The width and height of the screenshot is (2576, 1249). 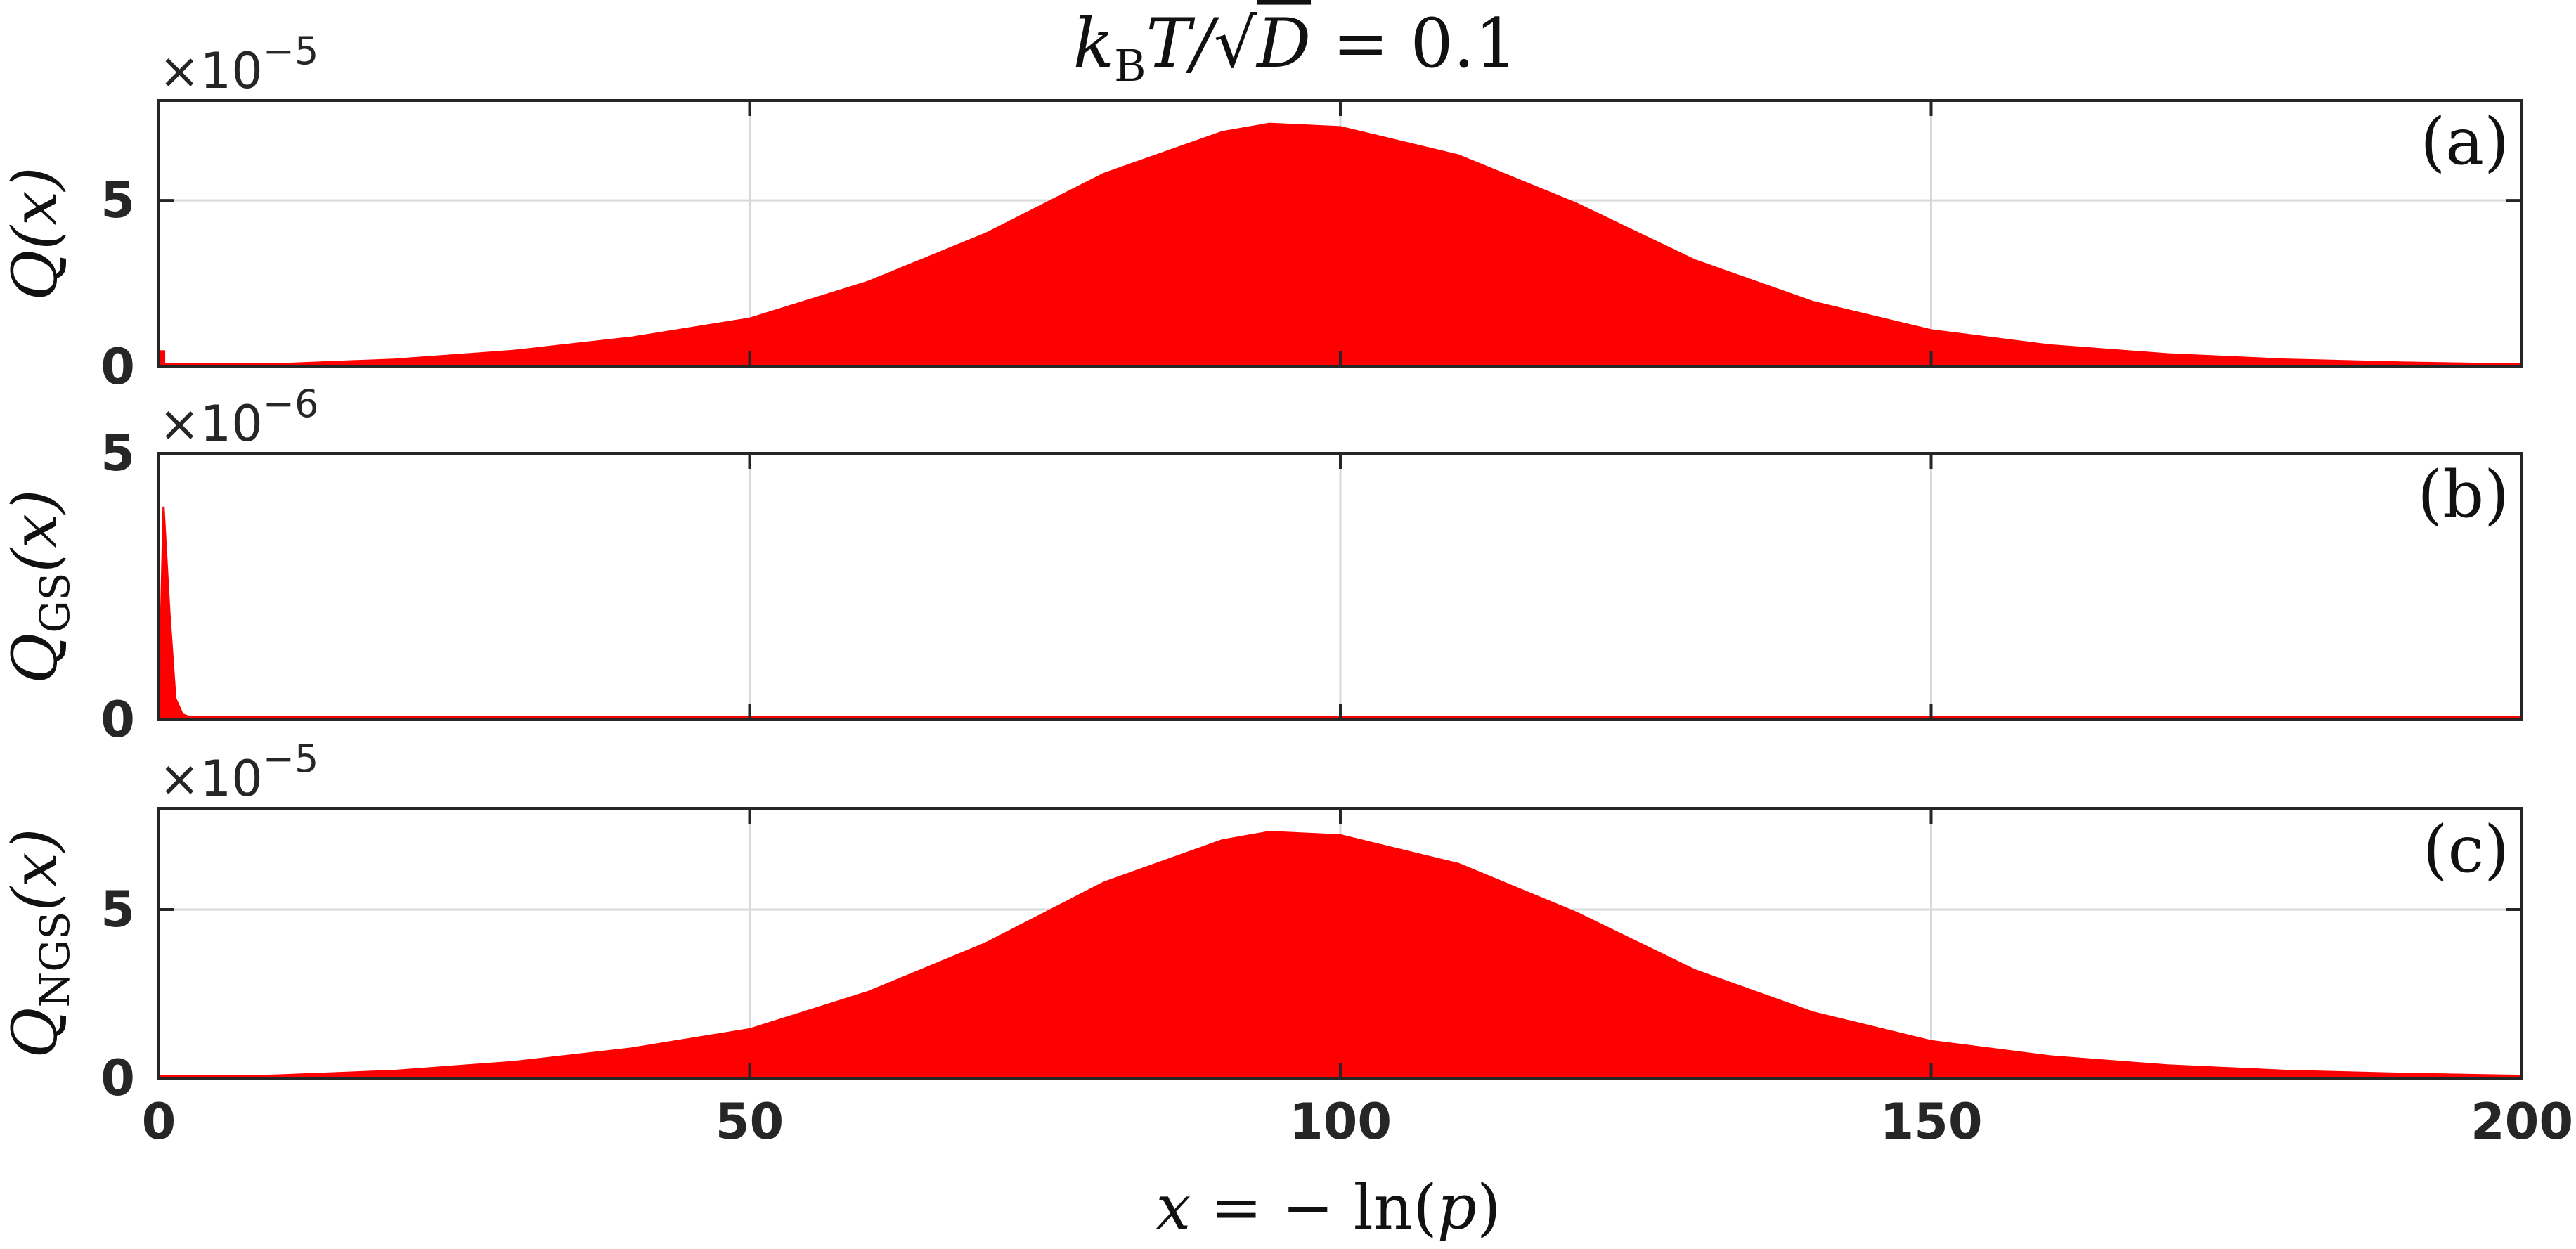 I want to click on panel-label: (b), so click(x=2463, y=495).